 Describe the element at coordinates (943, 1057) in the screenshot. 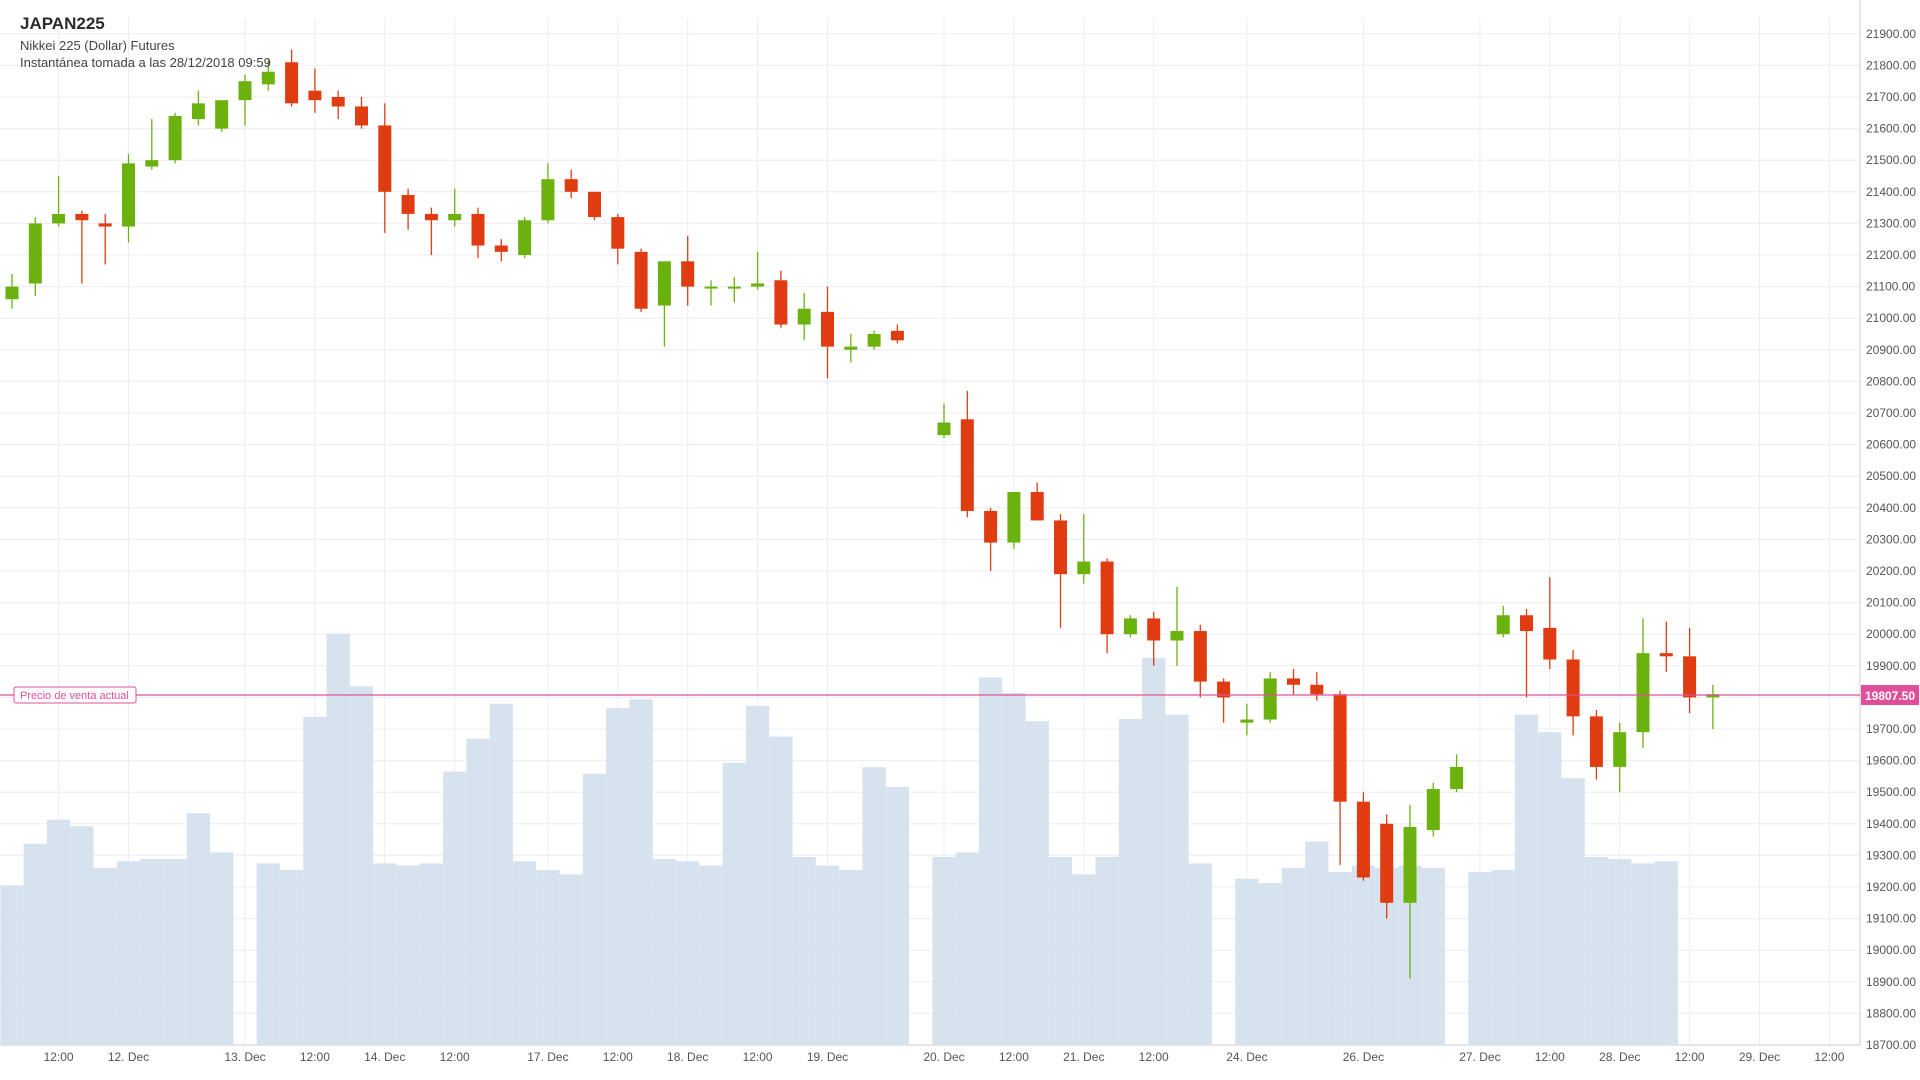

I see `x-tick-label: 20. Dec` at that location.